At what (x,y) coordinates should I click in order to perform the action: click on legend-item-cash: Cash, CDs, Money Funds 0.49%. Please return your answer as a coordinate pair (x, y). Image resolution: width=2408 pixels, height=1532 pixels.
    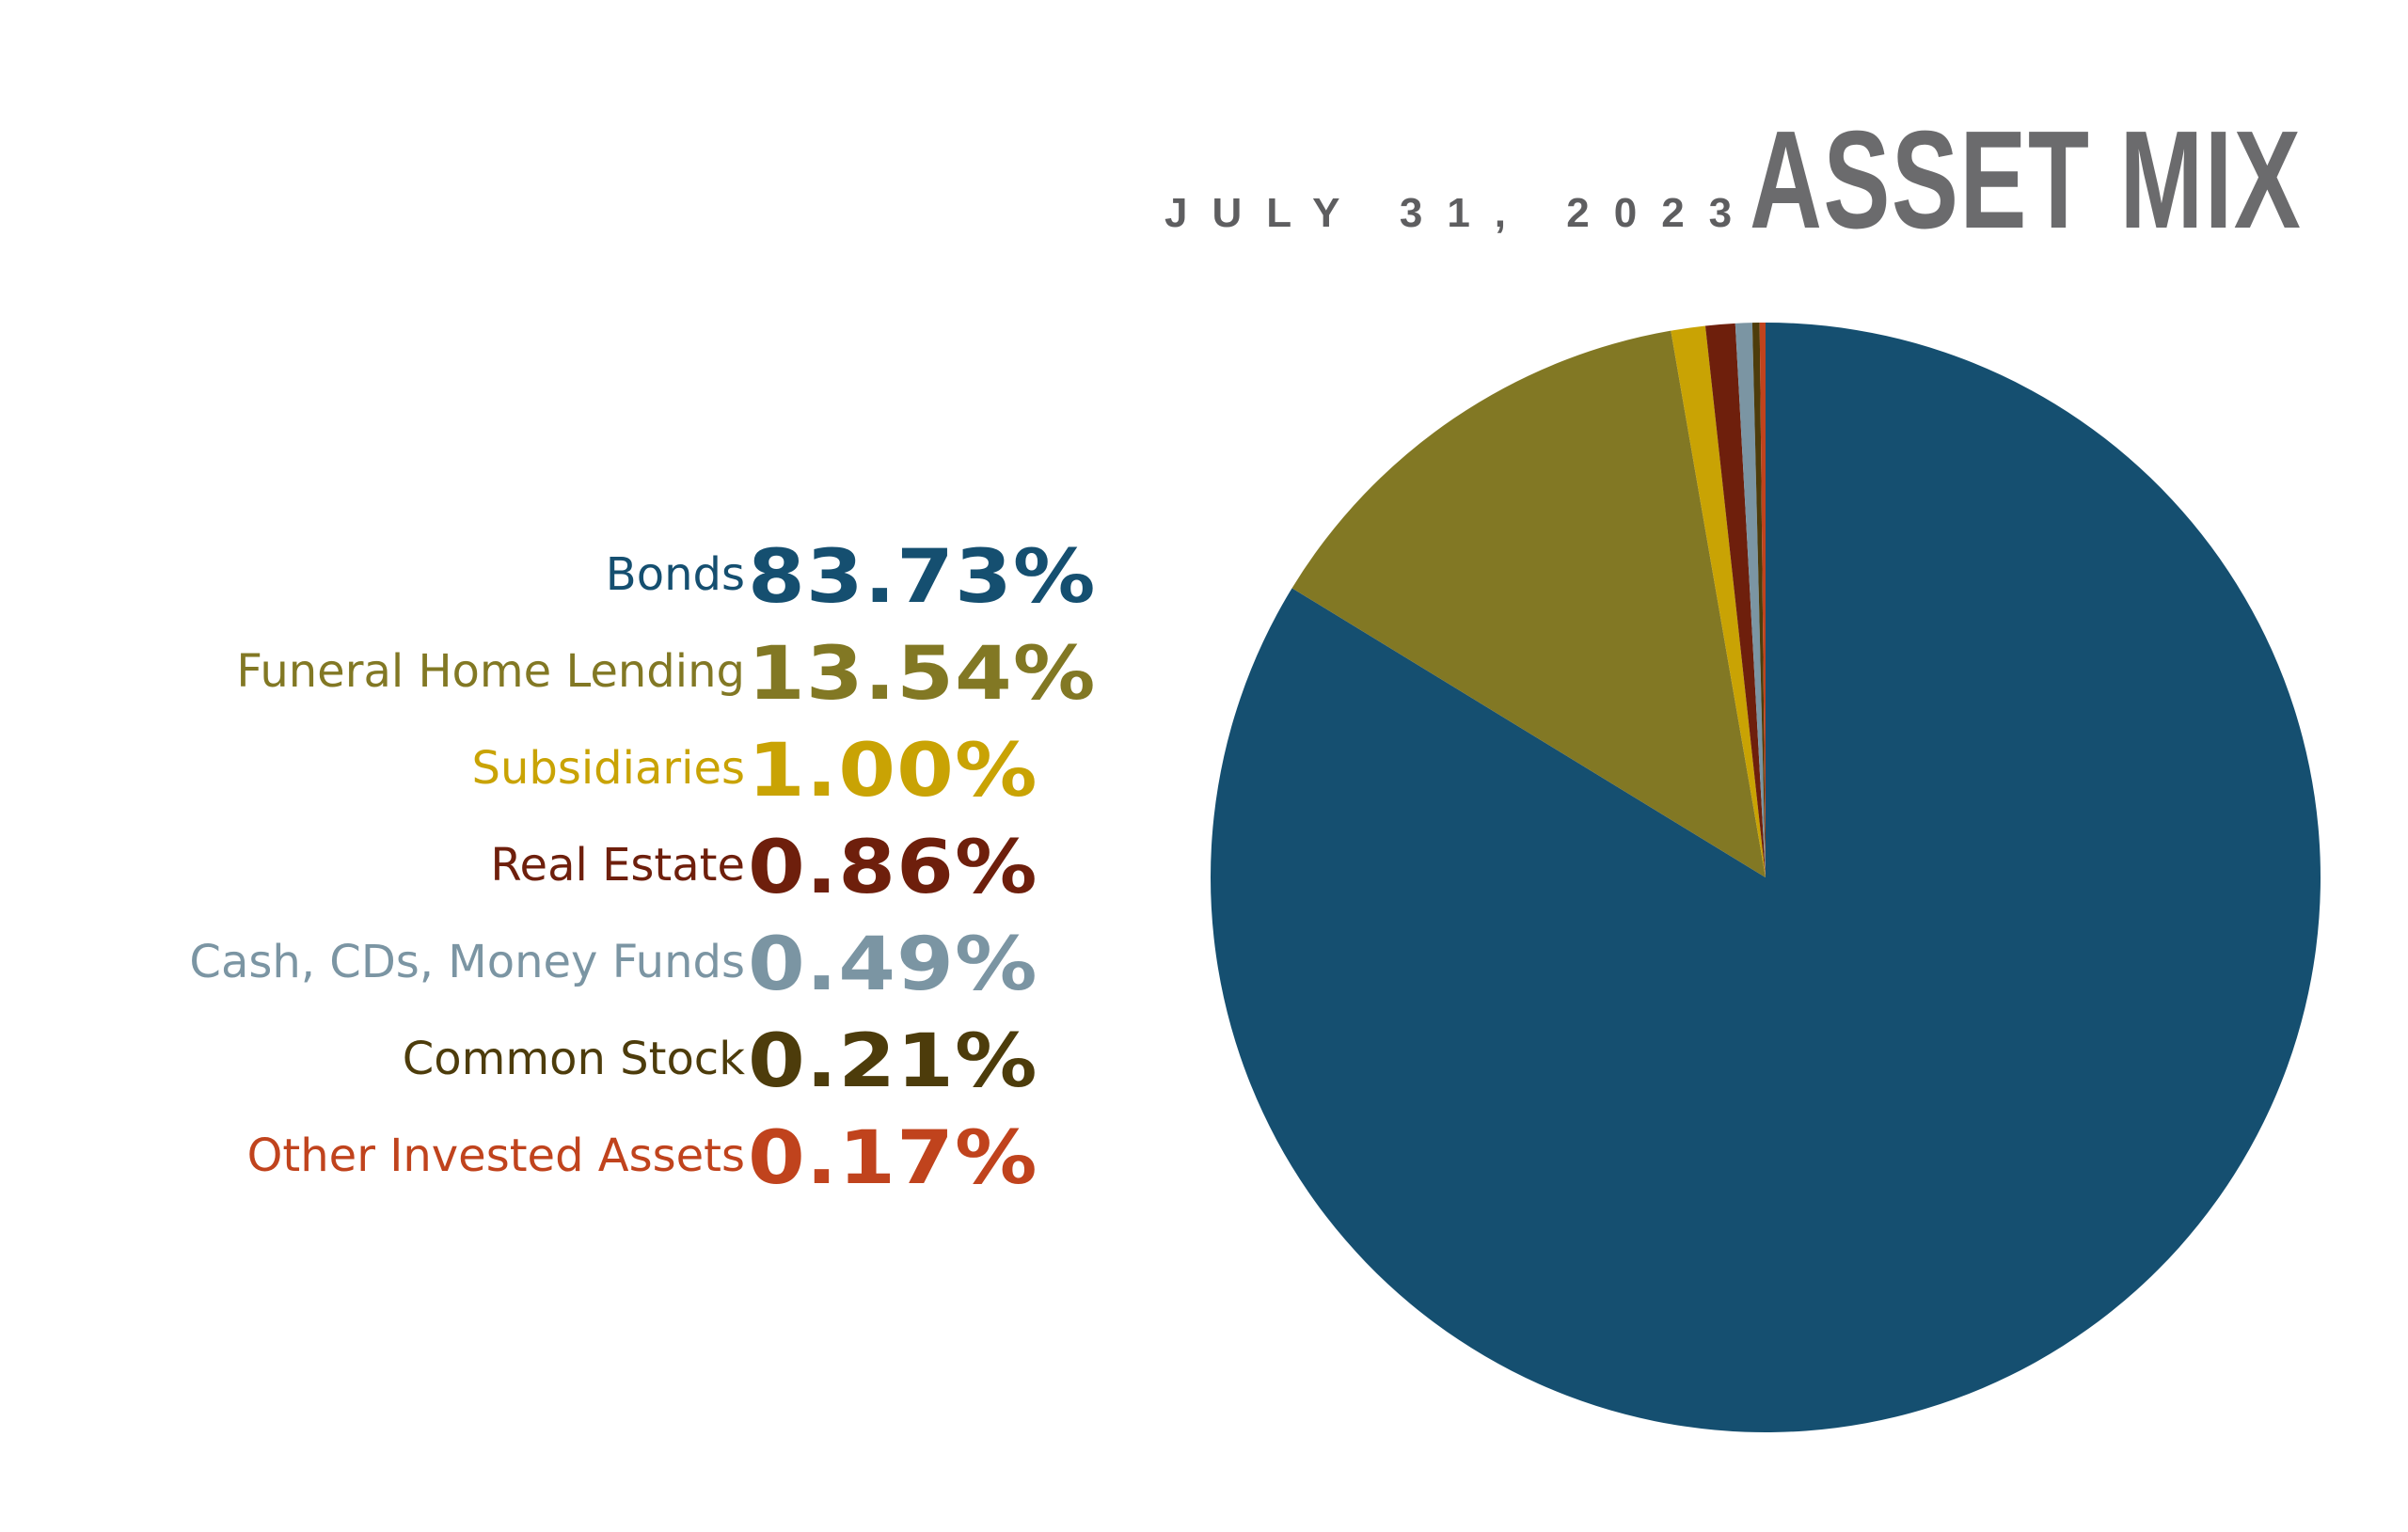
    Looking at the image, I should click on (597, 968).